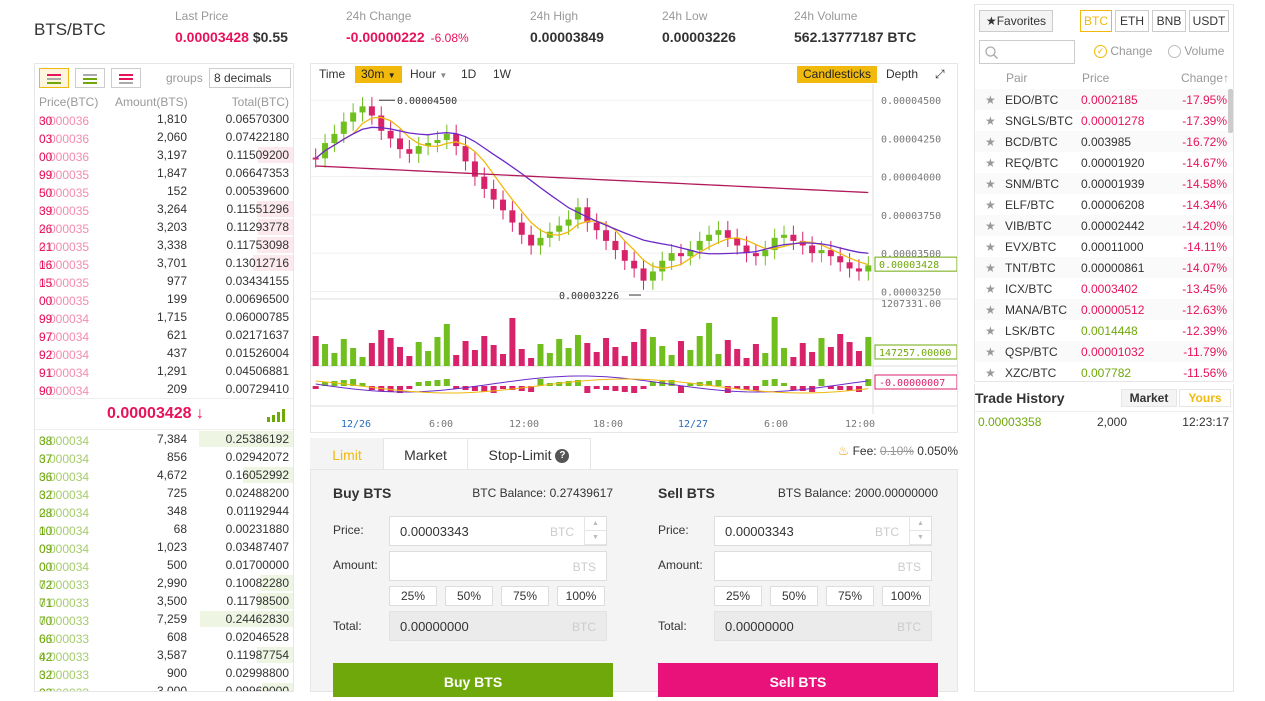  Describe the element at coordinates (1123, 51) in the screenshot. I see `change-radio: ✓ Change` at that location.